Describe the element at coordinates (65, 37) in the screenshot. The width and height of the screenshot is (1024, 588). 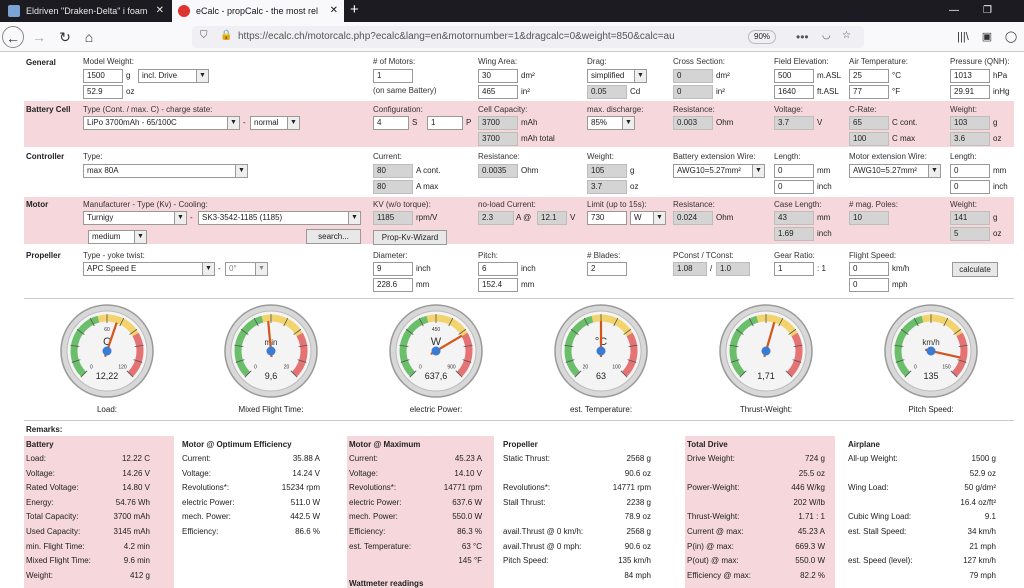
I see `reload-icon: ↻` at that location.